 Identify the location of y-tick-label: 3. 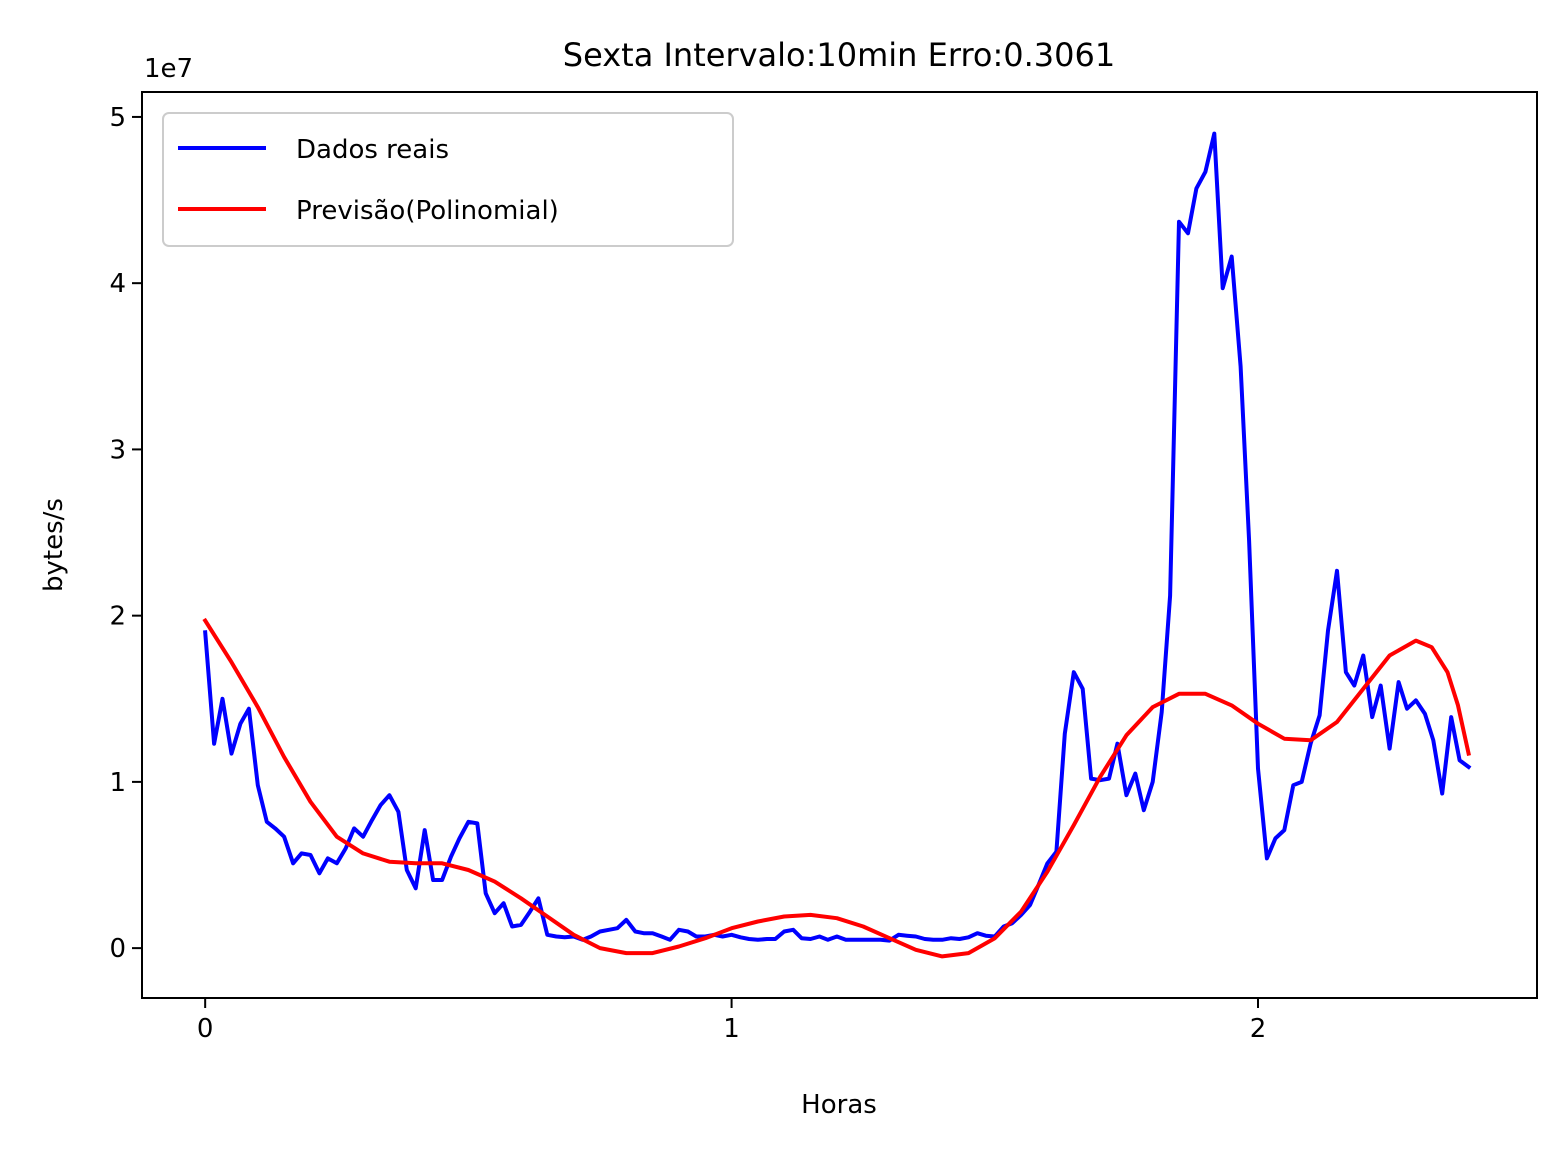
(117, 450).